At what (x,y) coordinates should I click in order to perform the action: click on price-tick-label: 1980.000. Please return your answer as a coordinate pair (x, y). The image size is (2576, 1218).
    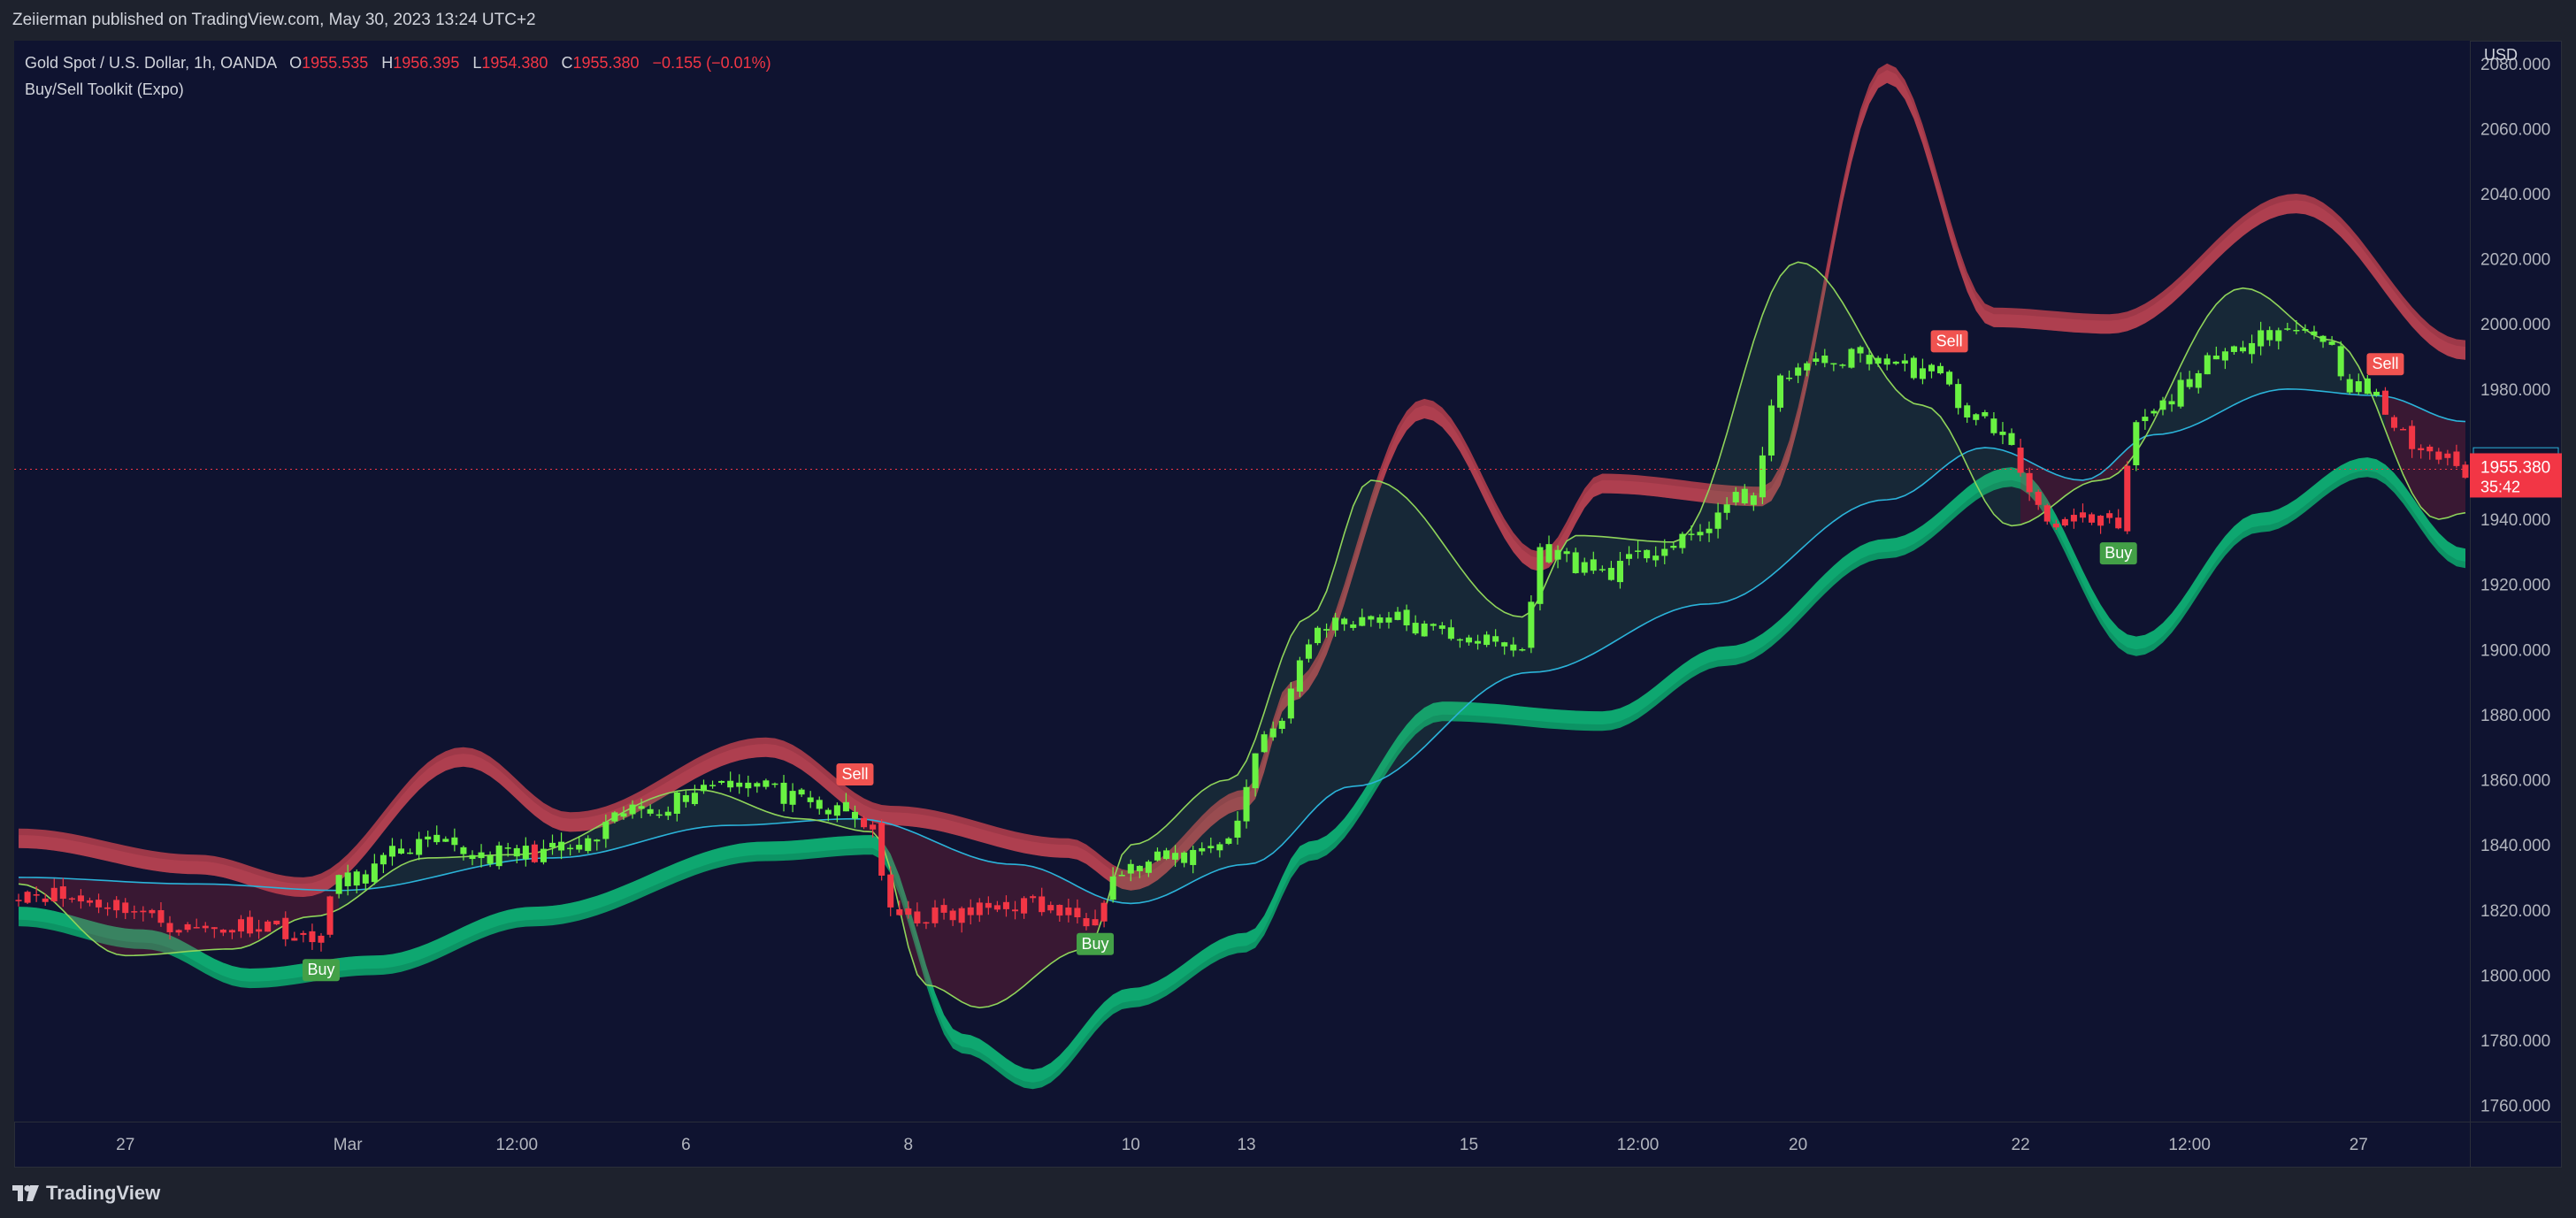
    Looking at the image, I should click on (2515, 390).